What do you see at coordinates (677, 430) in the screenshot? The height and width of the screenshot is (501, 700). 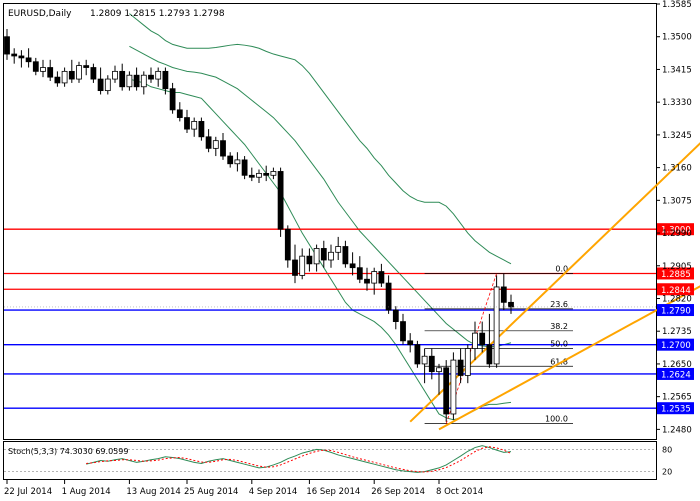 I see `price-axis-label-13: 1.2480` at bounding box center [677, 430].